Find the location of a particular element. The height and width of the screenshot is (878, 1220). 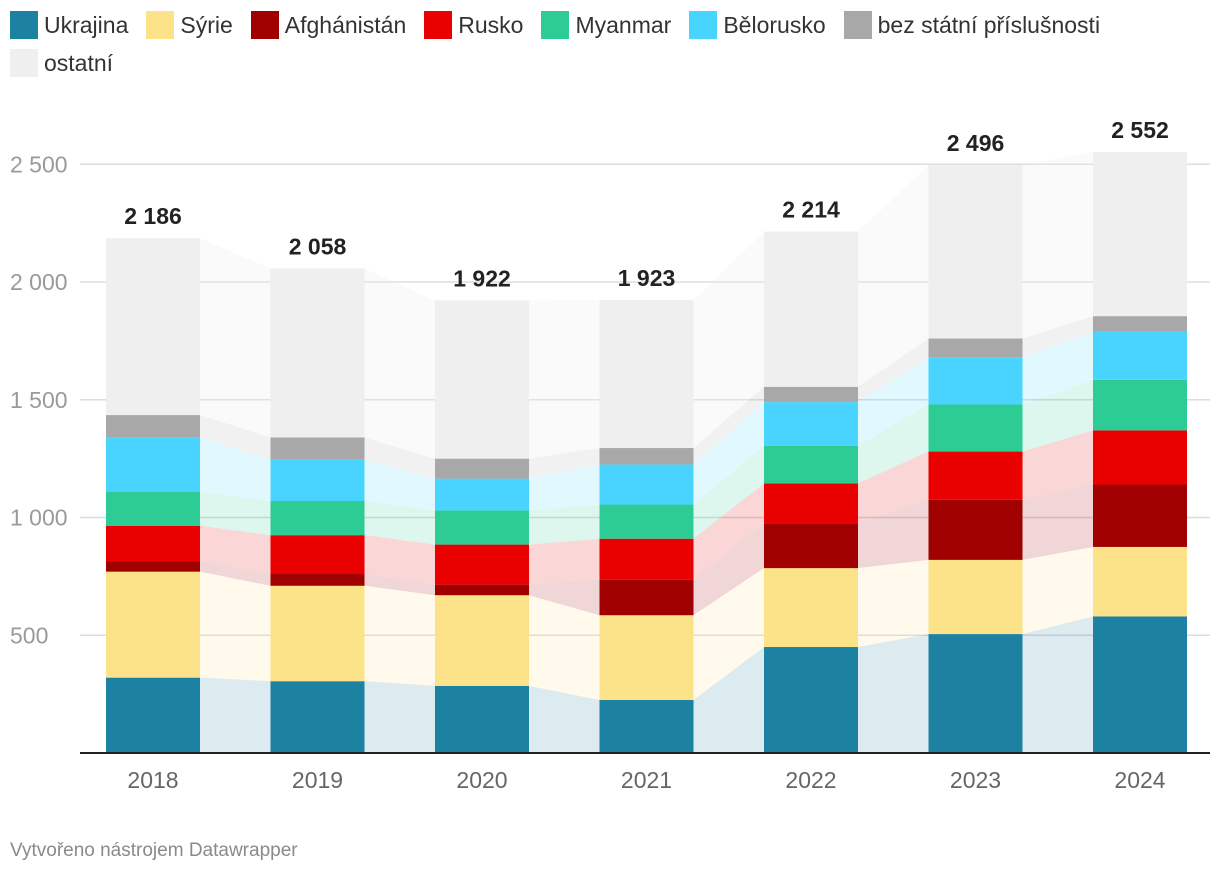

x-tick-label: 2023 is located at coordinates (975, 780).